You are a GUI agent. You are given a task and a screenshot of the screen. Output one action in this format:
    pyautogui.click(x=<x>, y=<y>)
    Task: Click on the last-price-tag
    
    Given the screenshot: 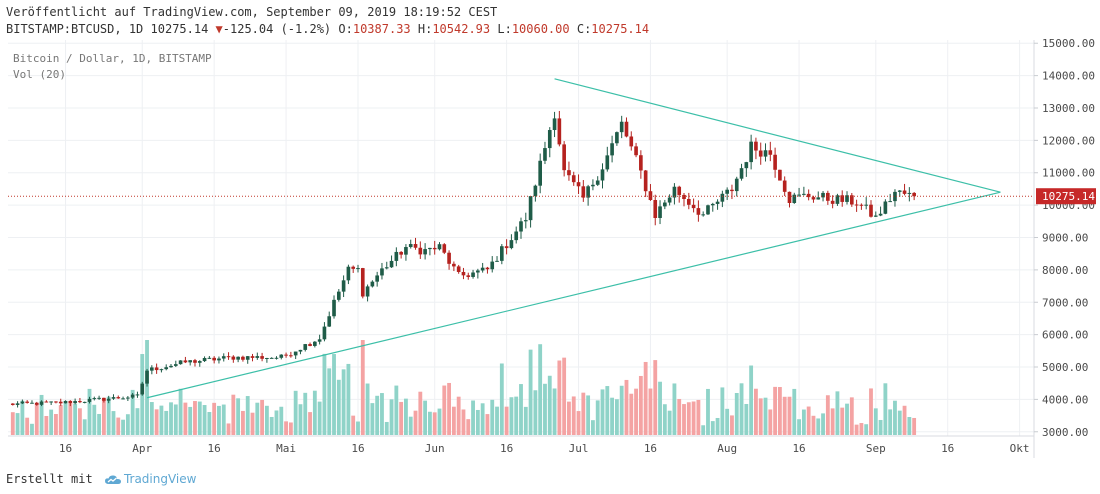 What is the action you would take?
    pyautogui.click(x=1066, y=196)
    